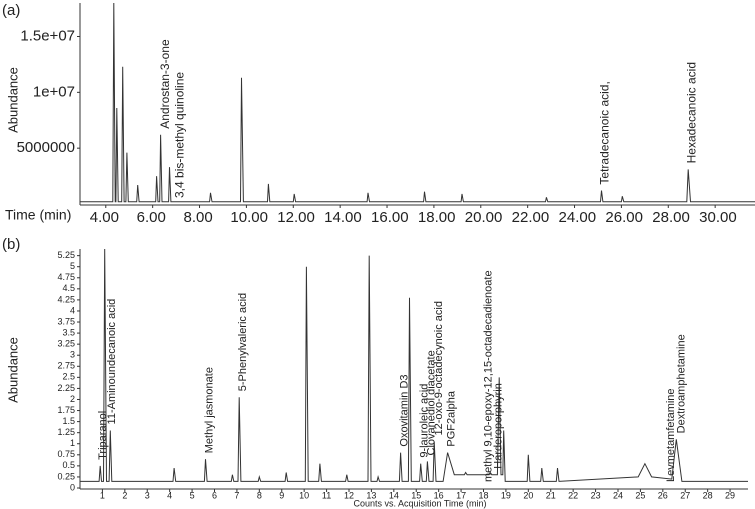 The width and height of the screenshot is (755, 509). Describe the element at coordinates (124, 495) in the screenshot. I see `x-tick-label: 2` at that location.